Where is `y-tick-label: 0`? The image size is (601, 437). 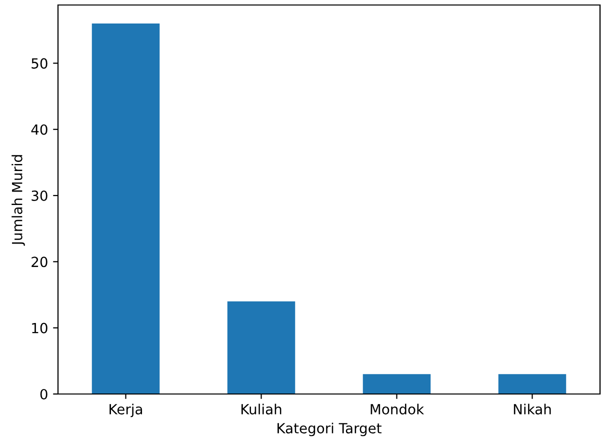 y-tick-label: 0 is located at coordinates (44, 394).